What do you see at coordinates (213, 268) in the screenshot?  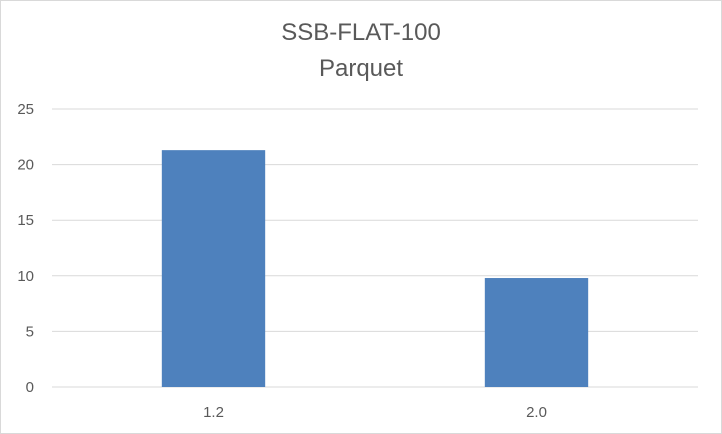 I see `bar-1.2` at bounding box center [213, 268].